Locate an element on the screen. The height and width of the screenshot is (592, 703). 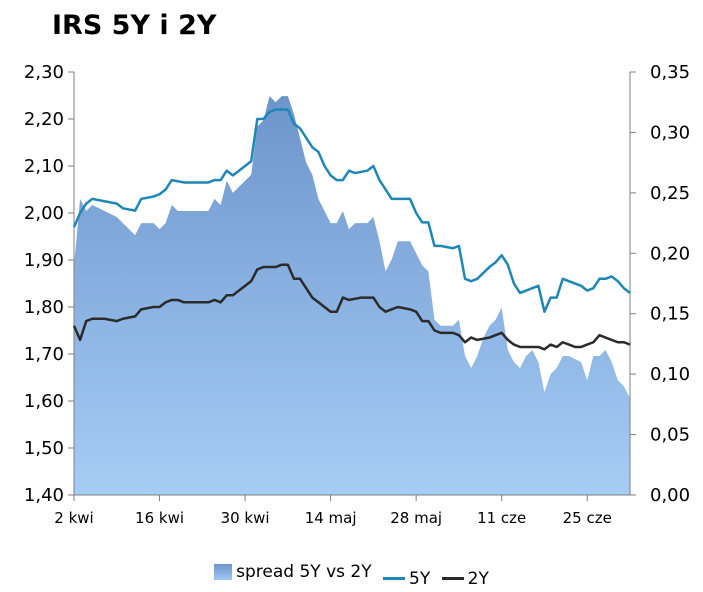
left-tick-label: 1,60 is located at coordinates (44, 401).